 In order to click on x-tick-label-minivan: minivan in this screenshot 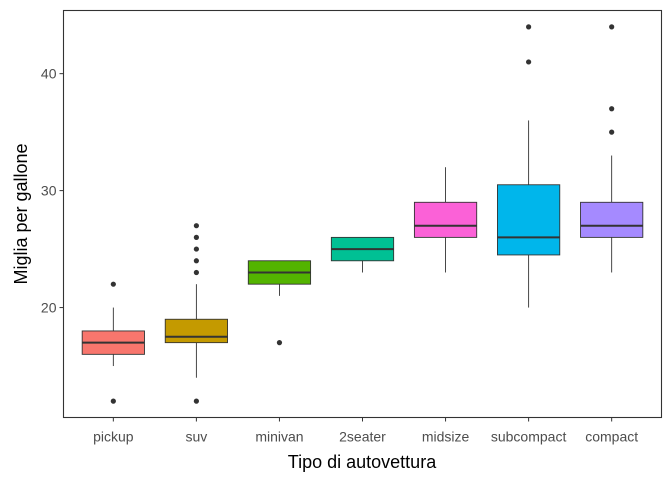, I will do `click(279, 437)`.